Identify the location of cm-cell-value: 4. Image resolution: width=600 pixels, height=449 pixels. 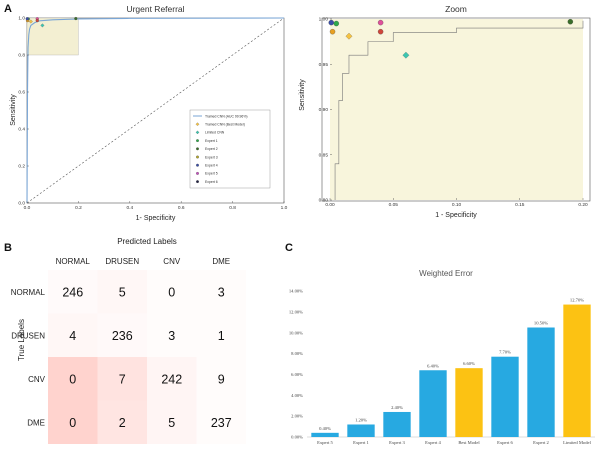
(72, 336).